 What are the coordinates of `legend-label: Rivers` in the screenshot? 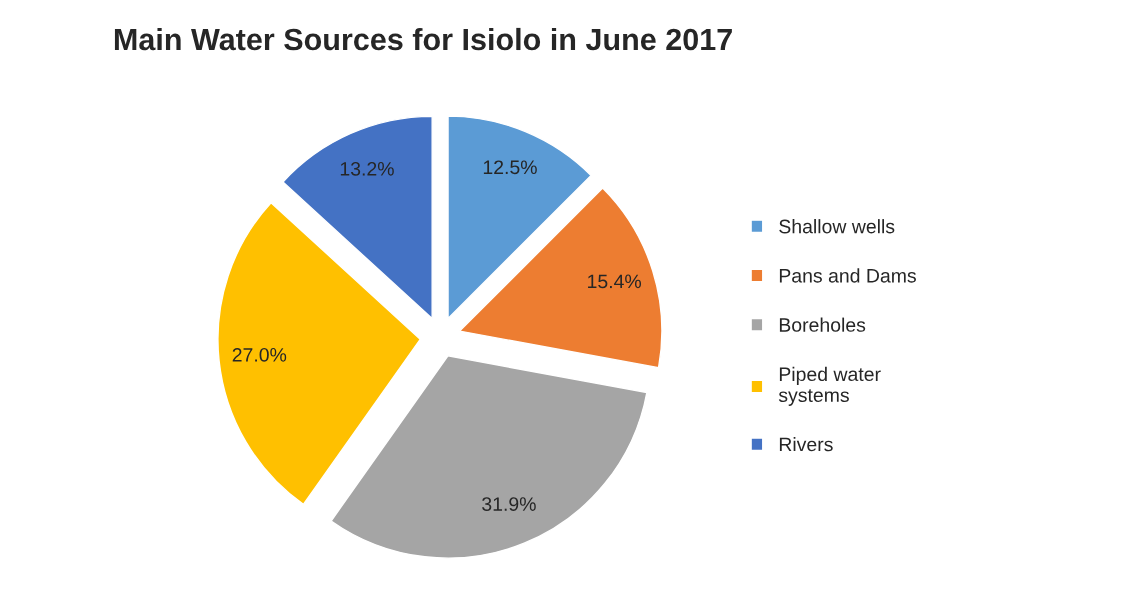 It's located at (806, 444).